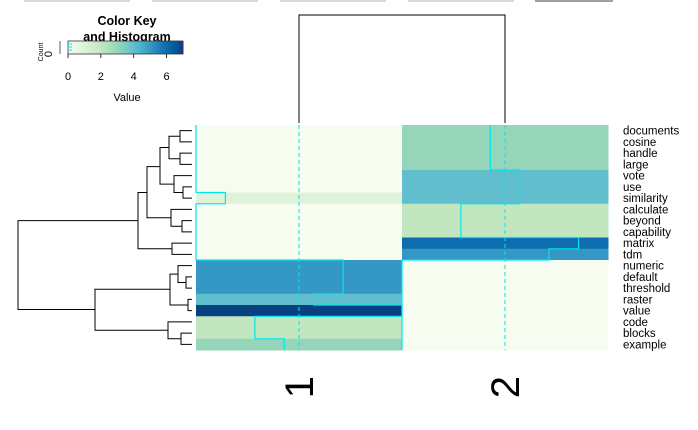 The width and height of the screenshot is (698, 430). What do you see at coordinates (642, 222) in the screenshot?
I see `row-label: beyond` at bounding box center [642, 222].